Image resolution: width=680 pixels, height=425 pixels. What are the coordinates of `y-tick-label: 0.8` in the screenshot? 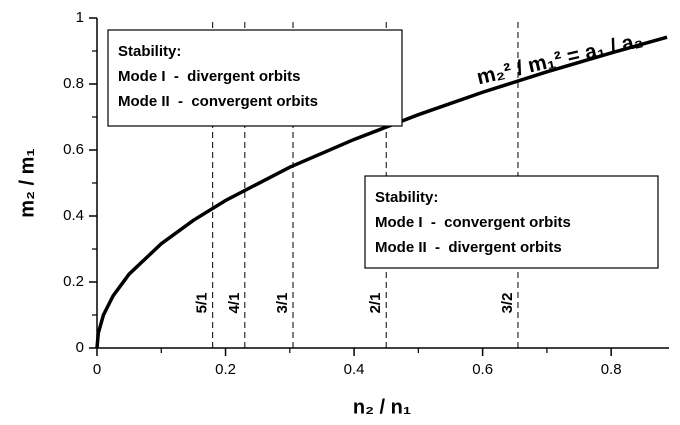 It's located at (73, 83).